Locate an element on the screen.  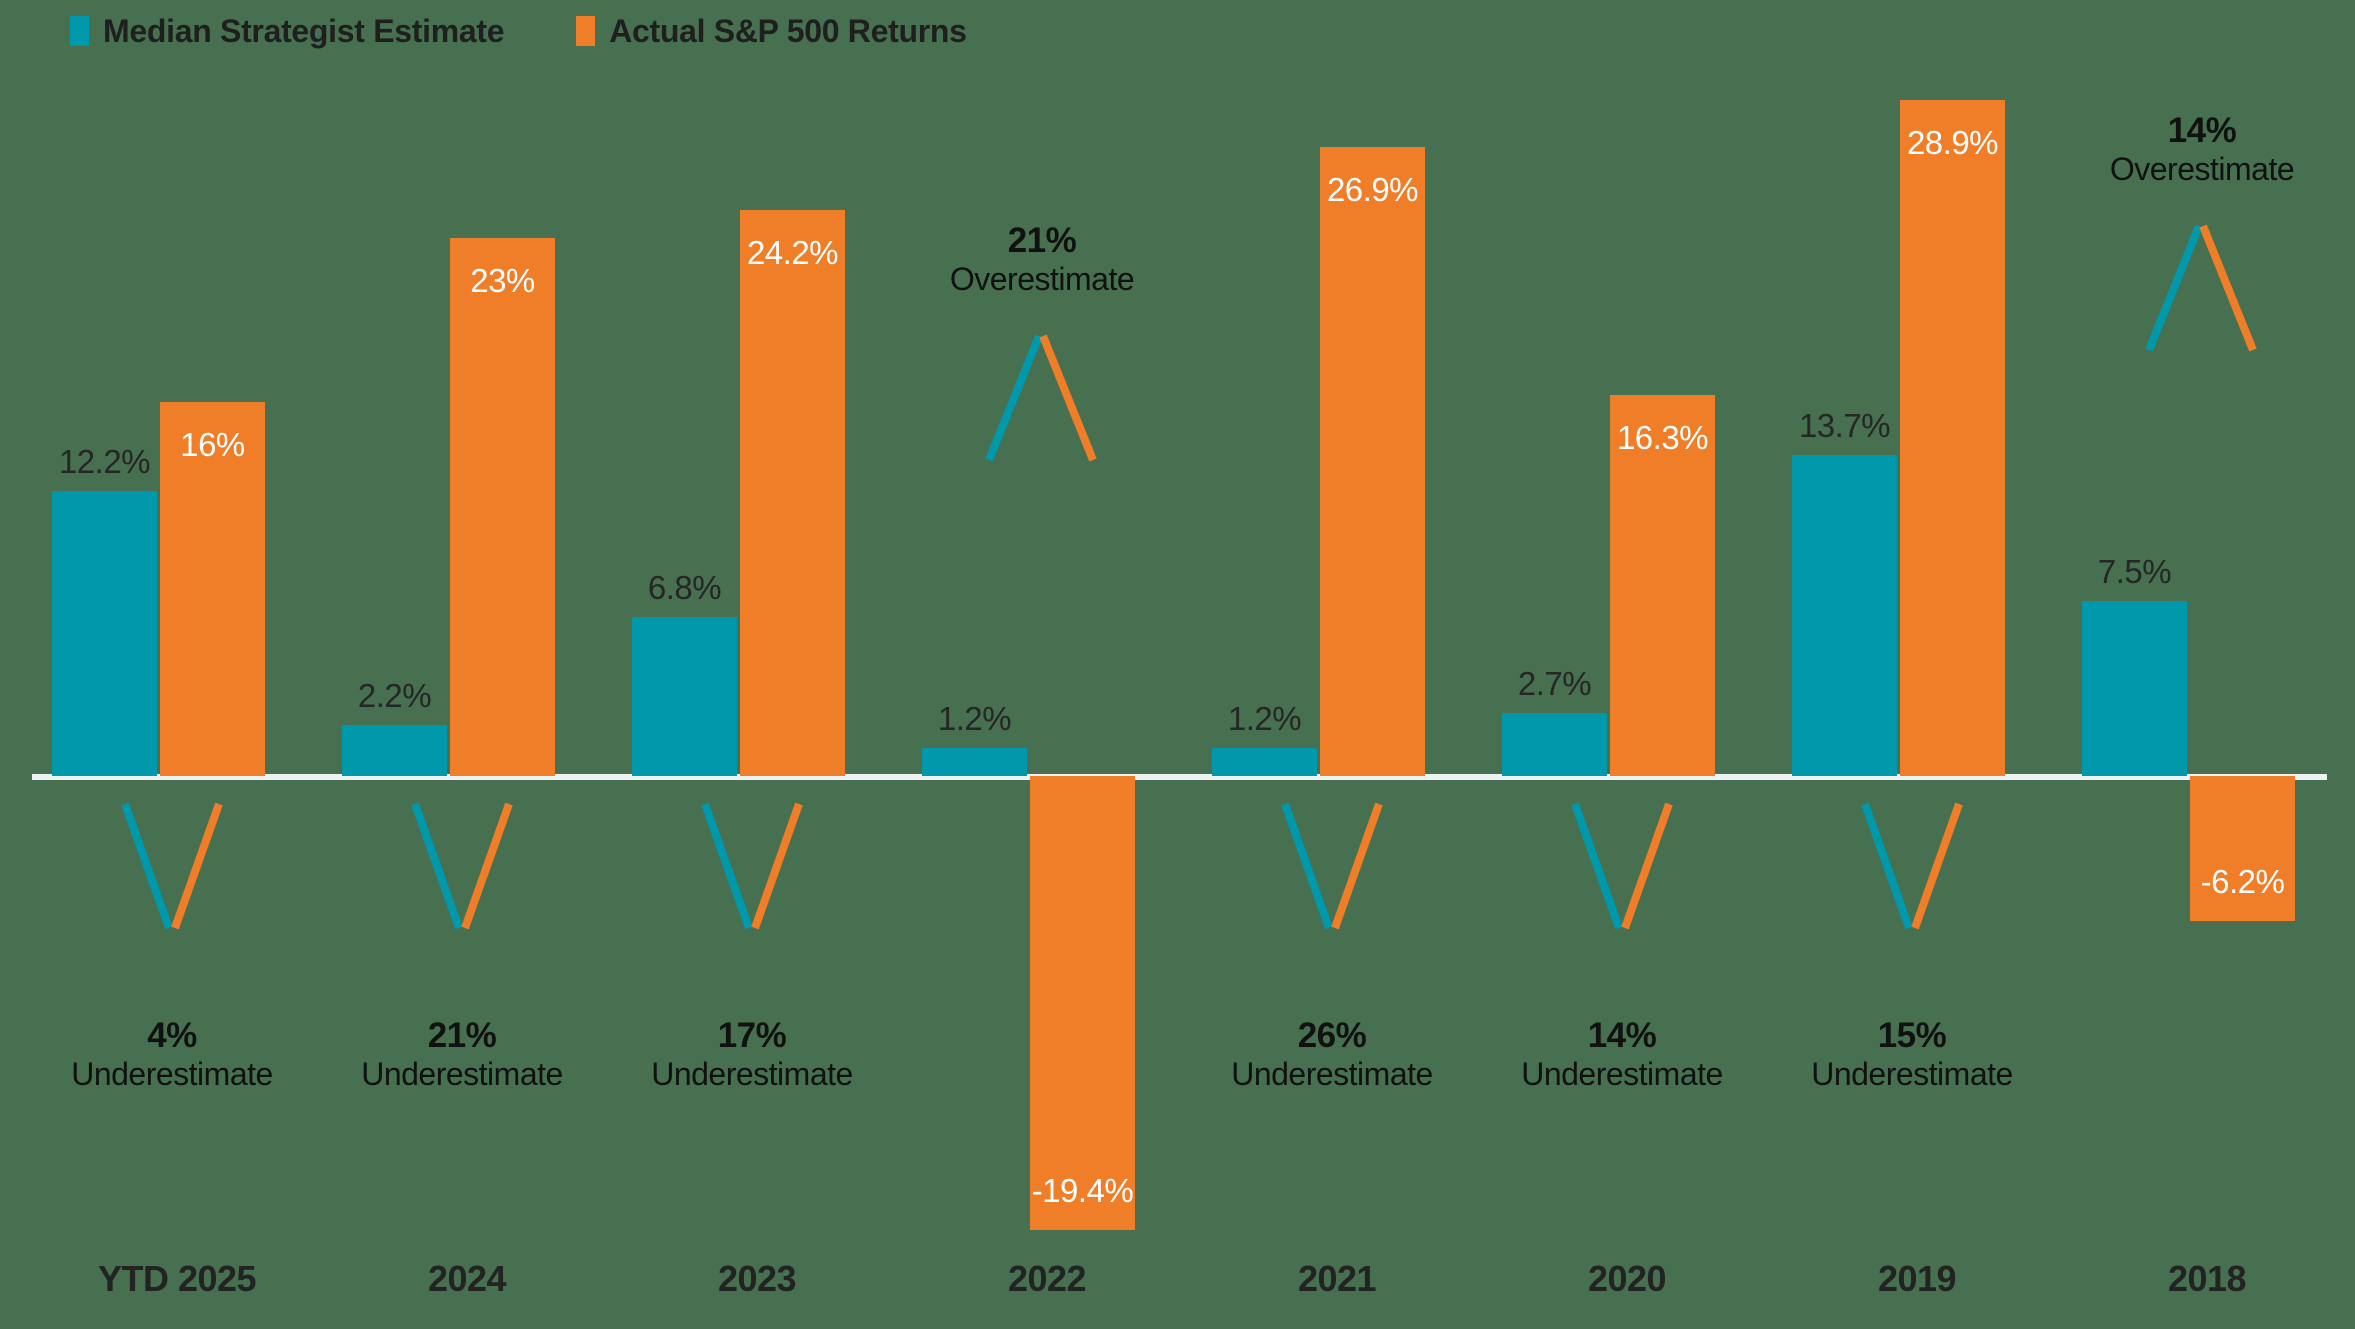
annotation-2024: 21% Underestimate is located at coordinates (462, 1054).